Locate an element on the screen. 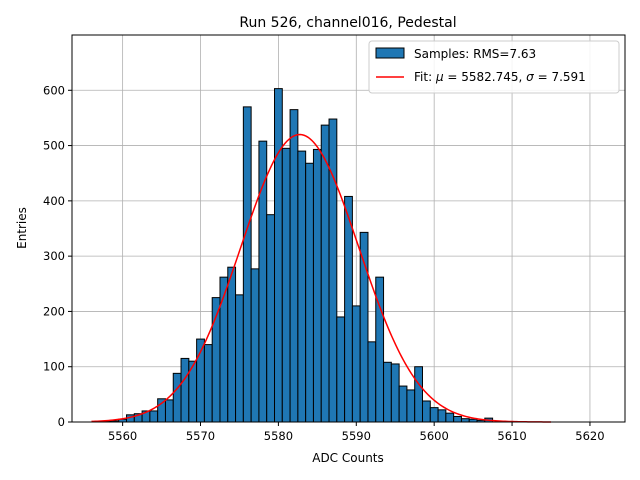  legend-box is located at coordinates (494, 67).